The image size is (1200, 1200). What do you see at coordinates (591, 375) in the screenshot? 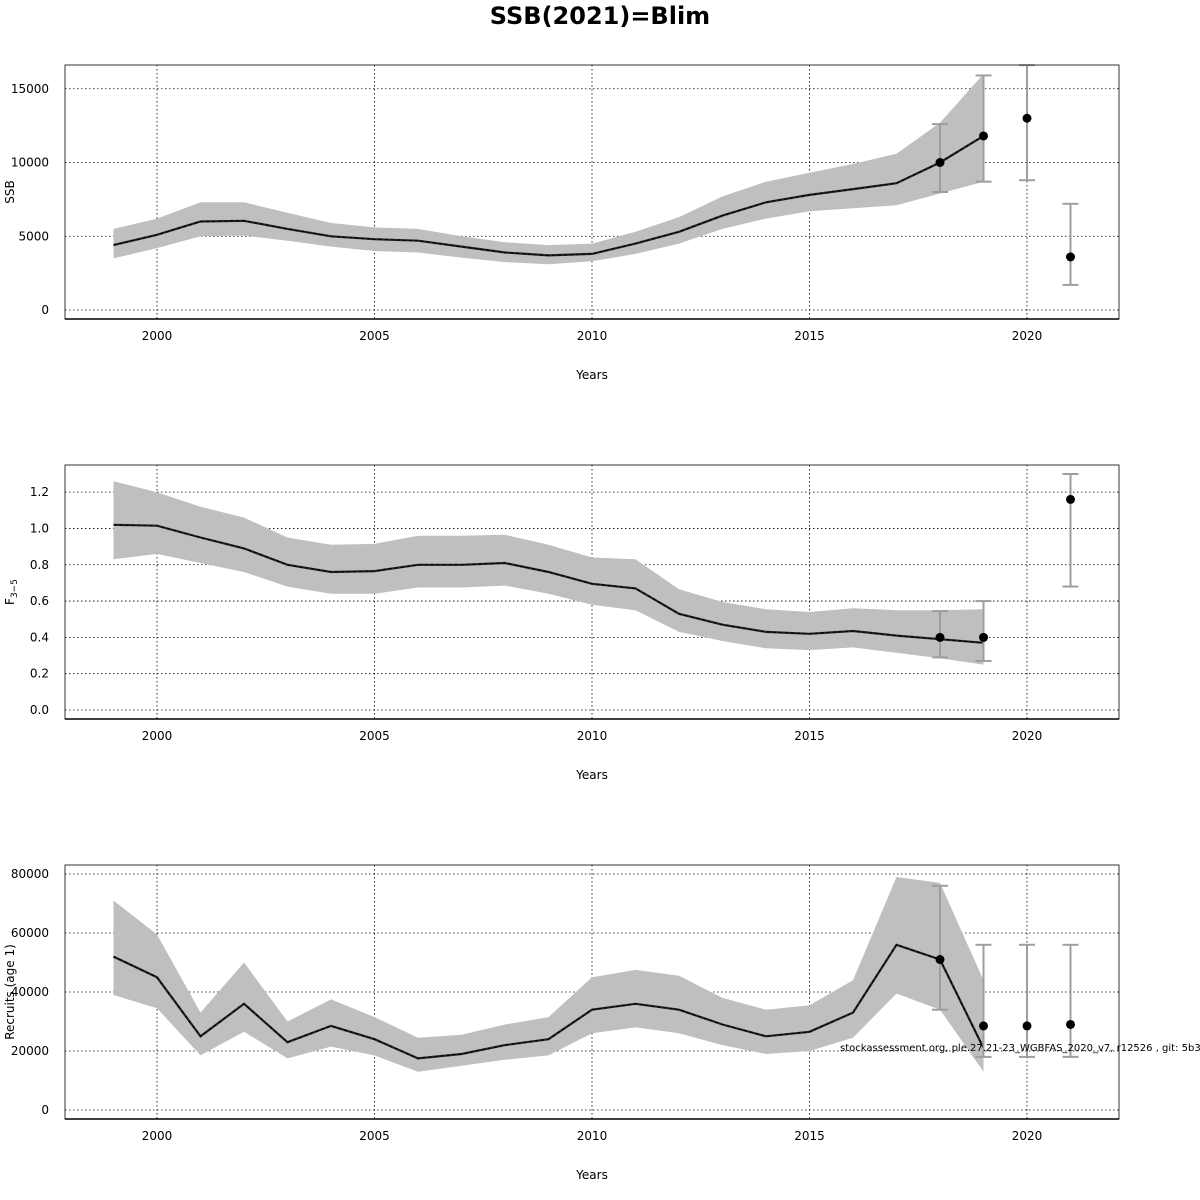
I see `ssb-x-axis-label: Years` at bounding box center [591, 375].